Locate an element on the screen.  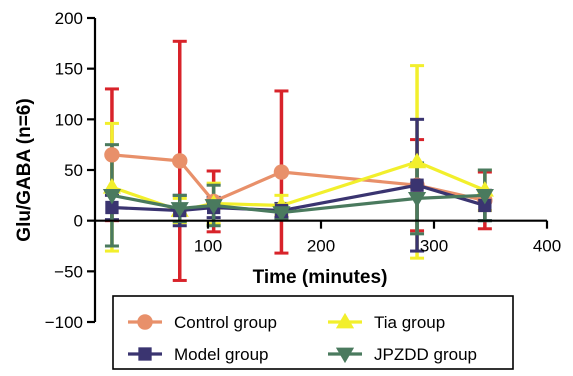
legend-jpzdd-group-label: JPZDD group is located at coordinates (425, 354).